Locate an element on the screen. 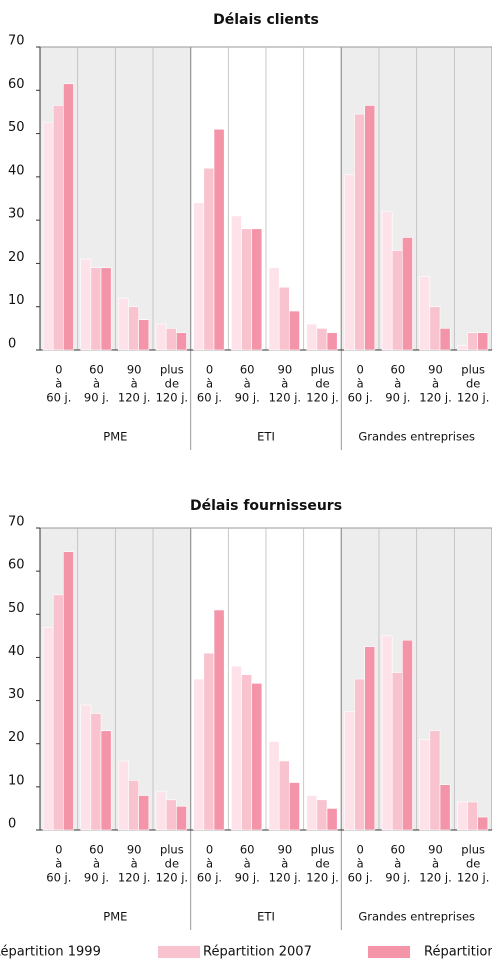 The height and width of the screenshot is (964, 492). y-tick-label: 30 is located at coordinates (16, 694).